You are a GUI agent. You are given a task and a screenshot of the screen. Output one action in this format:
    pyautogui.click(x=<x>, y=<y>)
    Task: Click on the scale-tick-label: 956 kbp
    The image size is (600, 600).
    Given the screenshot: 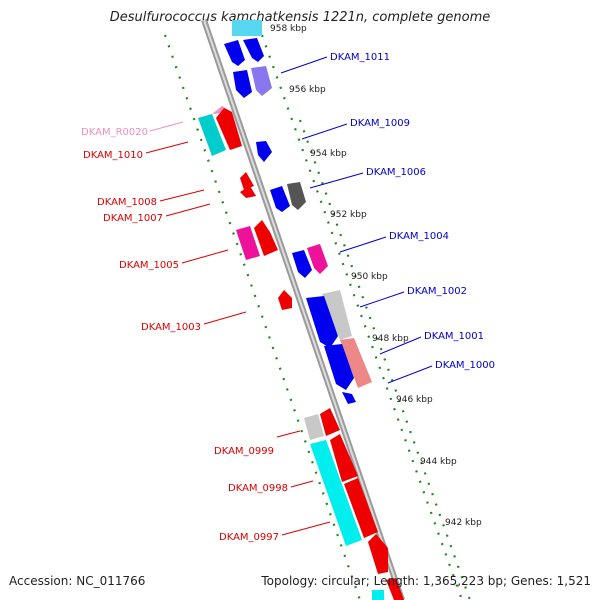 What is the action you would take?
    pyautogui.click(x=307, y=90)
    